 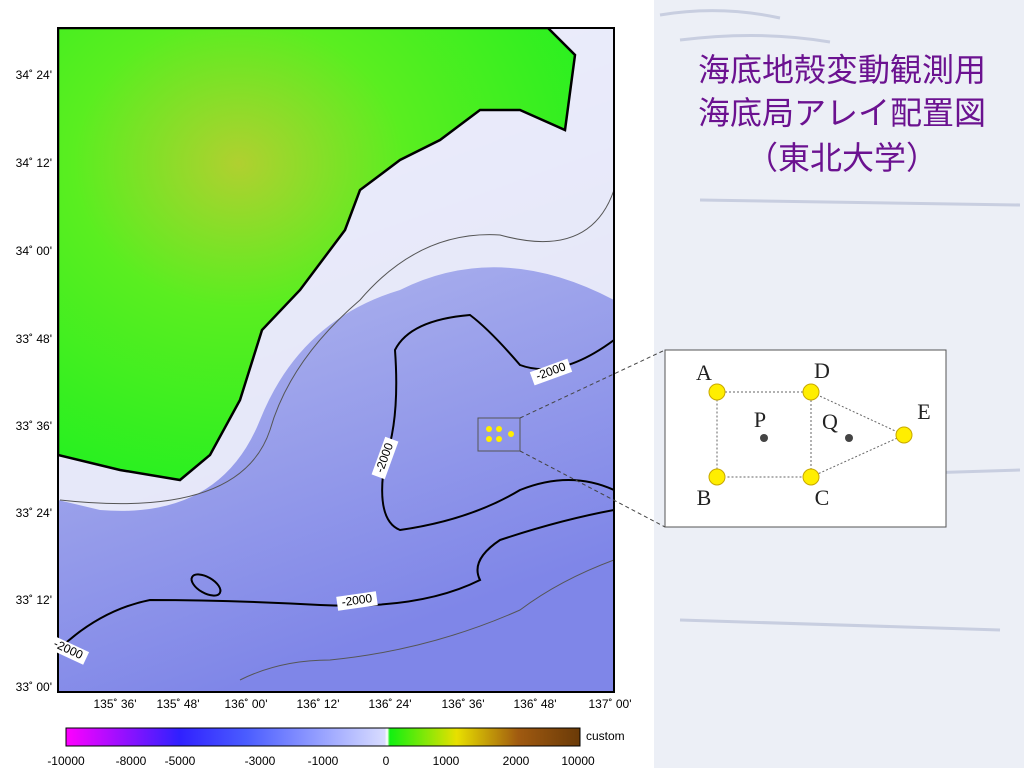 What do you see at coordinates (260, 761) in the screenshot?
I see `colorbar-tick: -3000` at bounding box center [260, 761].